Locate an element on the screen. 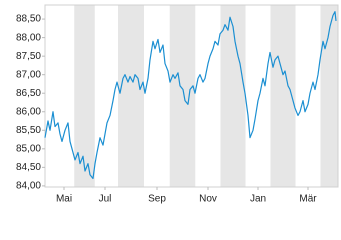 The image size is (341, 240). y-tick-label: 85,00 is located at coordinates (28, 148).